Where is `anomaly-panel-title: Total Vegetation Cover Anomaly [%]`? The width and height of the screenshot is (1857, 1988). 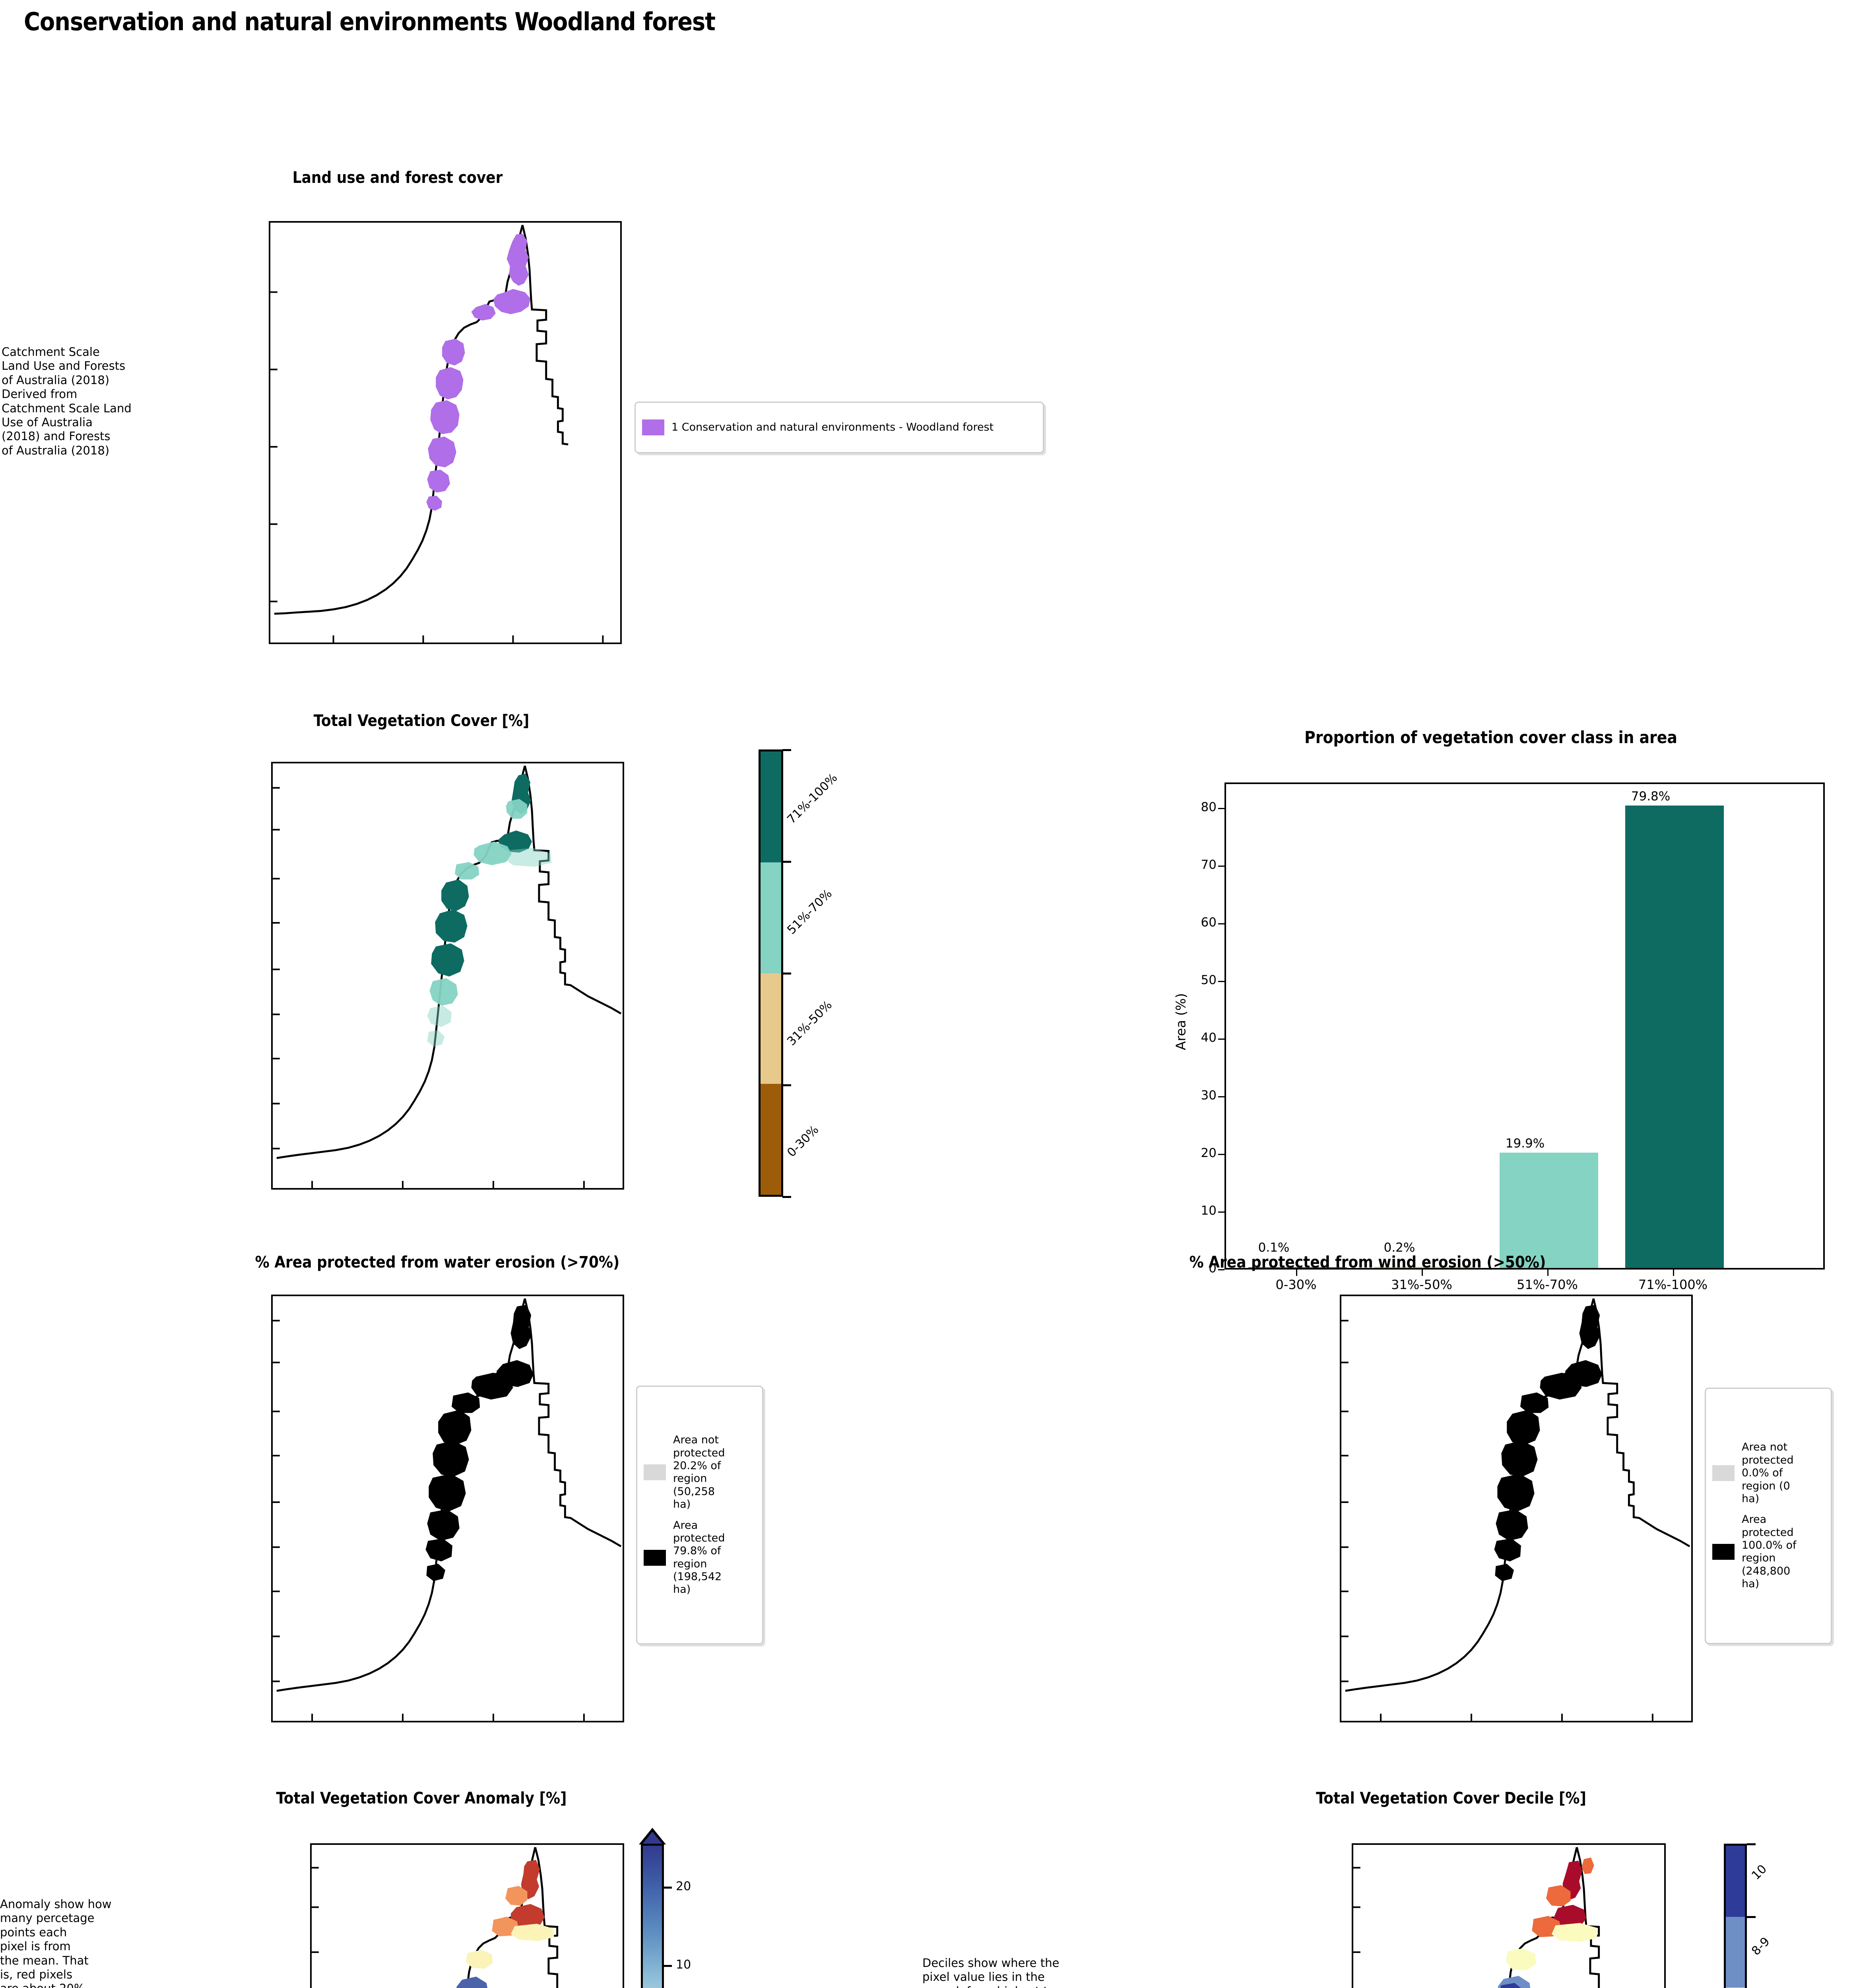
anomaly-panel-title: Total Vegetation Cover Anomaly [%] is located at coordinates (421, 1798).